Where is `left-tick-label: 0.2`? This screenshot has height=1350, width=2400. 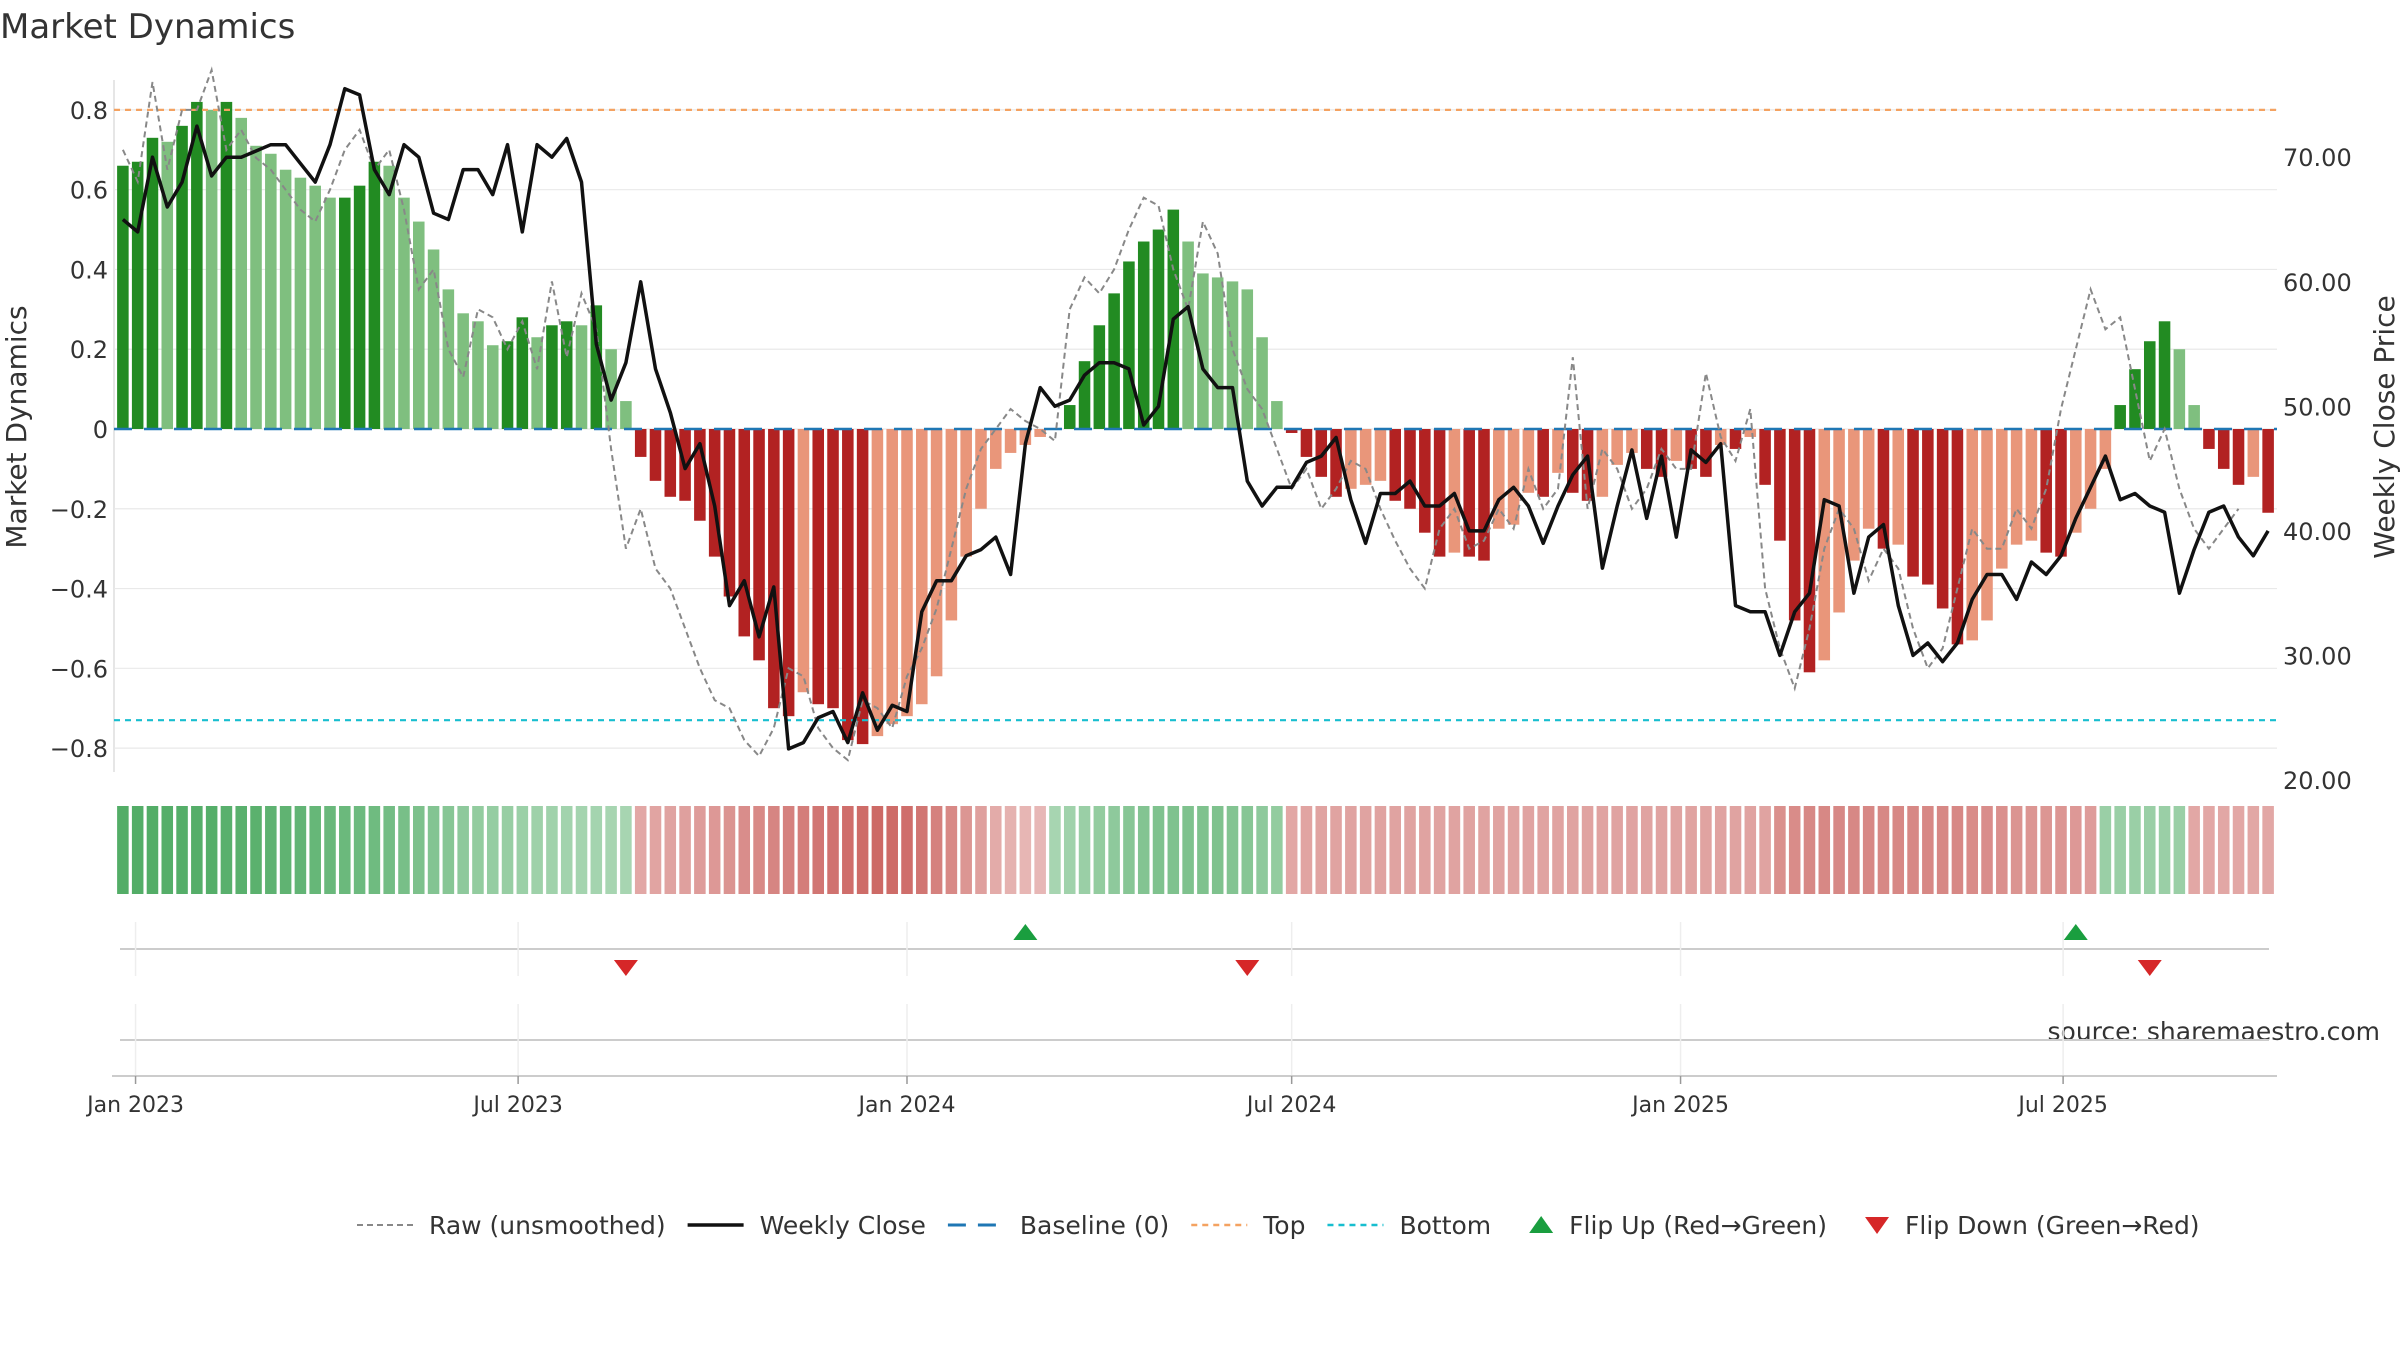 left-tick-label: 0.2 is located at coordinates (89, 350).